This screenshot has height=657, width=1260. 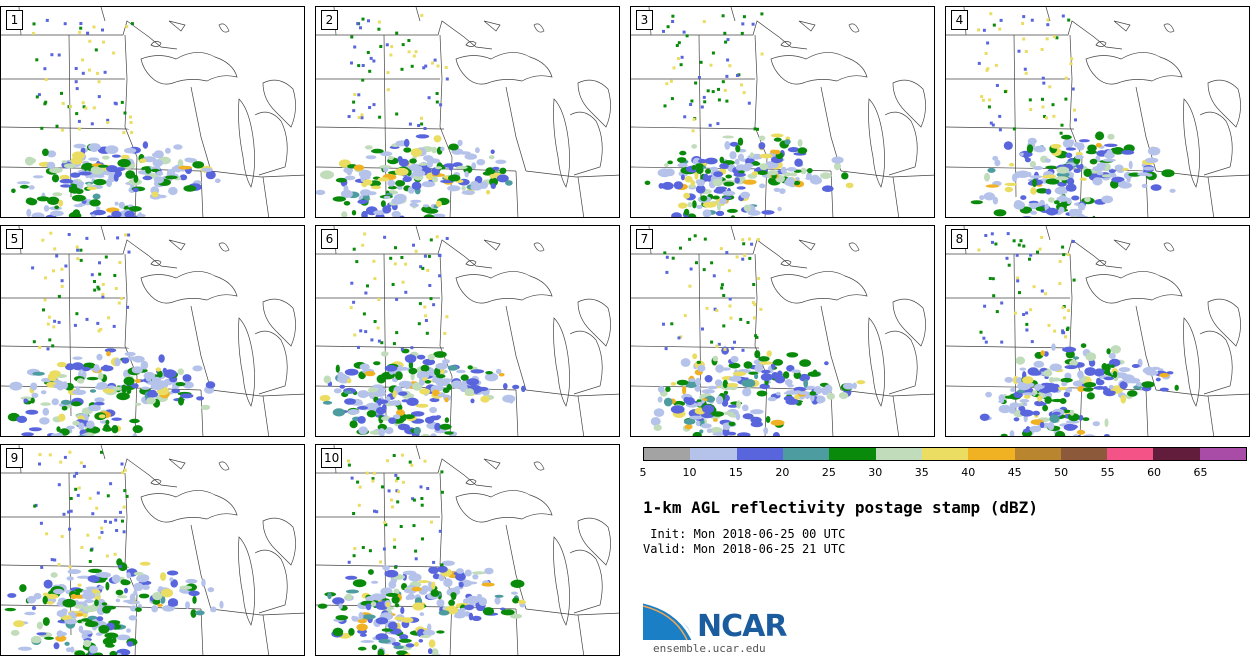 I want to click on member-panel-8: 8, so click(x=1097, y=331).